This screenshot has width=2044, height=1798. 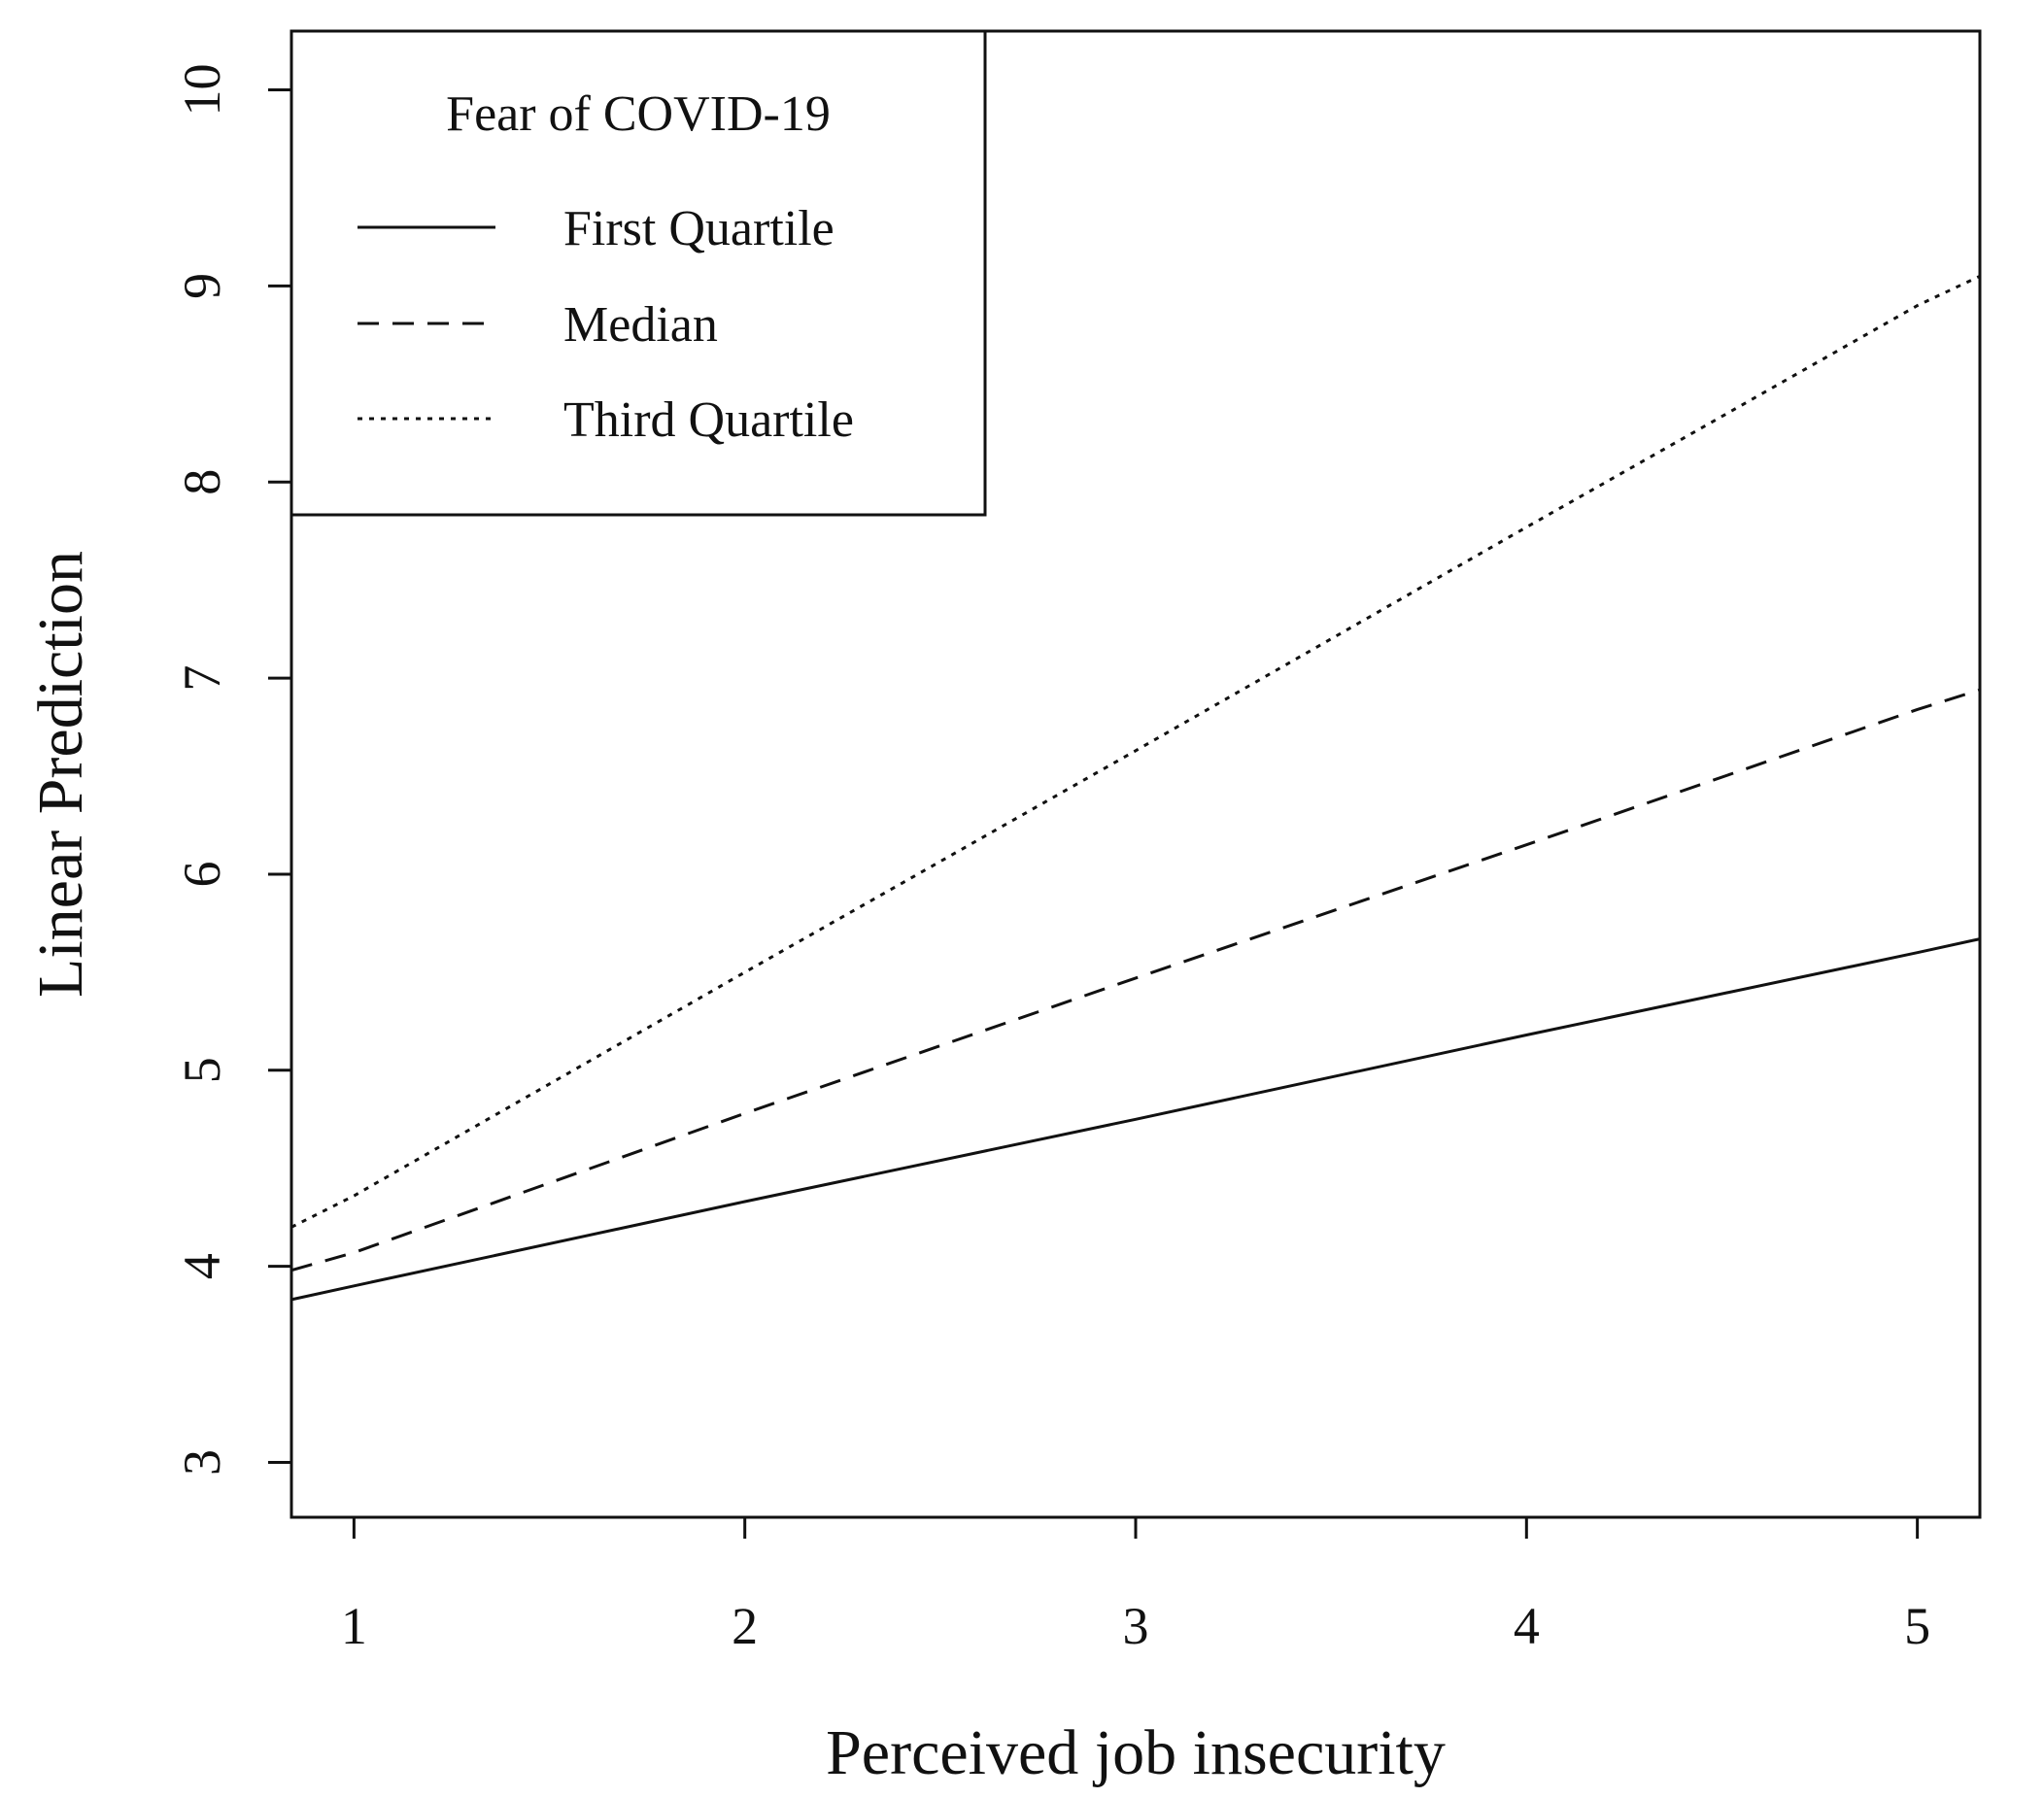 I want to click on y-tick-label: 4, so click(x=202, y=1266).